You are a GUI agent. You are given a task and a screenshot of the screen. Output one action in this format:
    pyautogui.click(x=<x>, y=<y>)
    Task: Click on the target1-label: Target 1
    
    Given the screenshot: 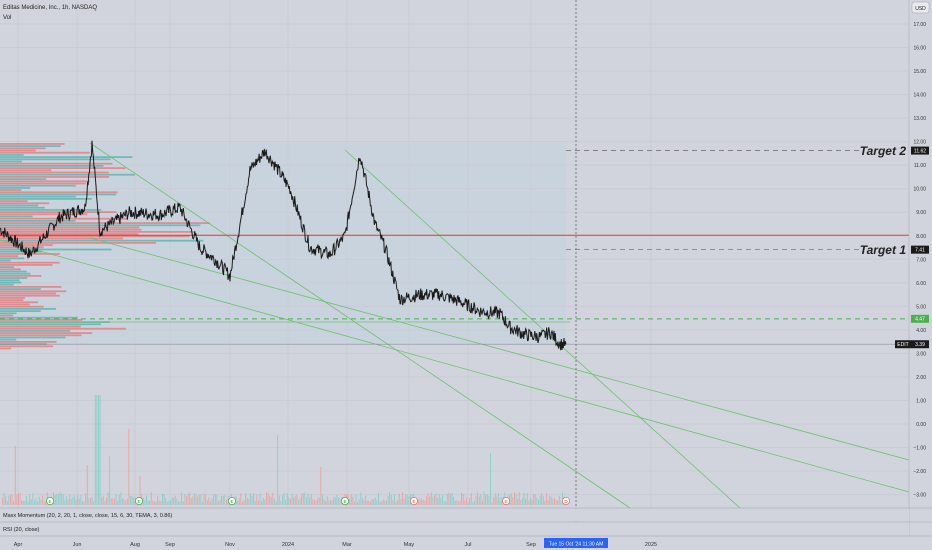 What is the action you would take?
    pyautogui.click(x=883, y=250)
    